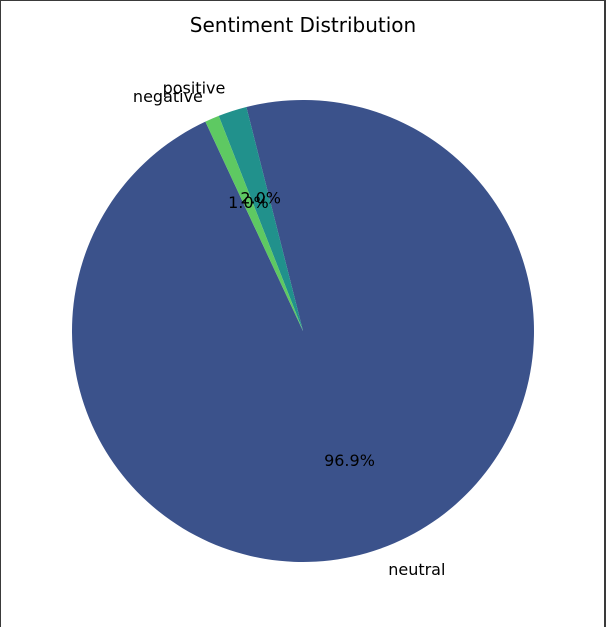  I want to click on slice-percent-negative: 1.0%, so click(248, 202).